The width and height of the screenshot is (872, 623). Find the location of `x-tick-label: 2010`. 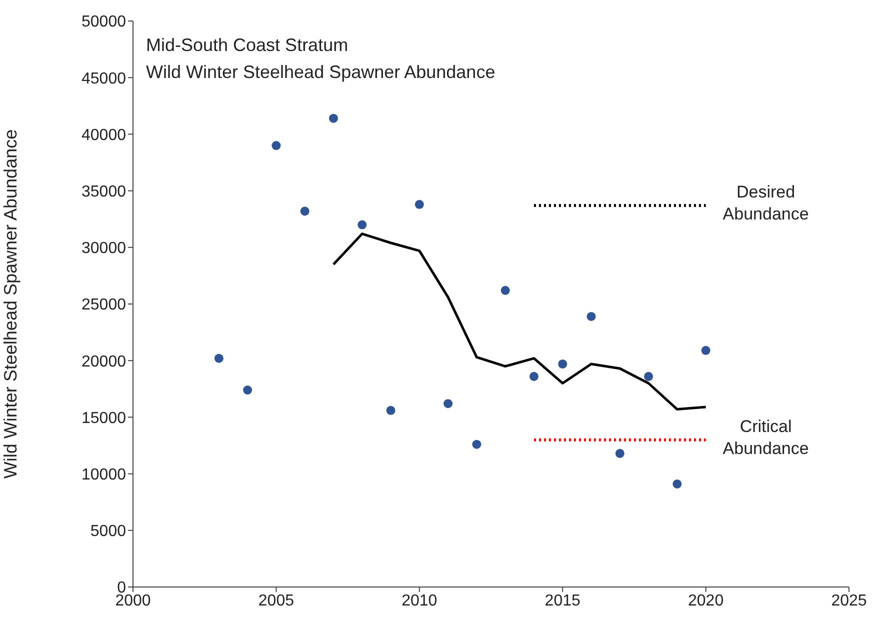

x-tick-label: 2010 is located at coordinates (420, 601).